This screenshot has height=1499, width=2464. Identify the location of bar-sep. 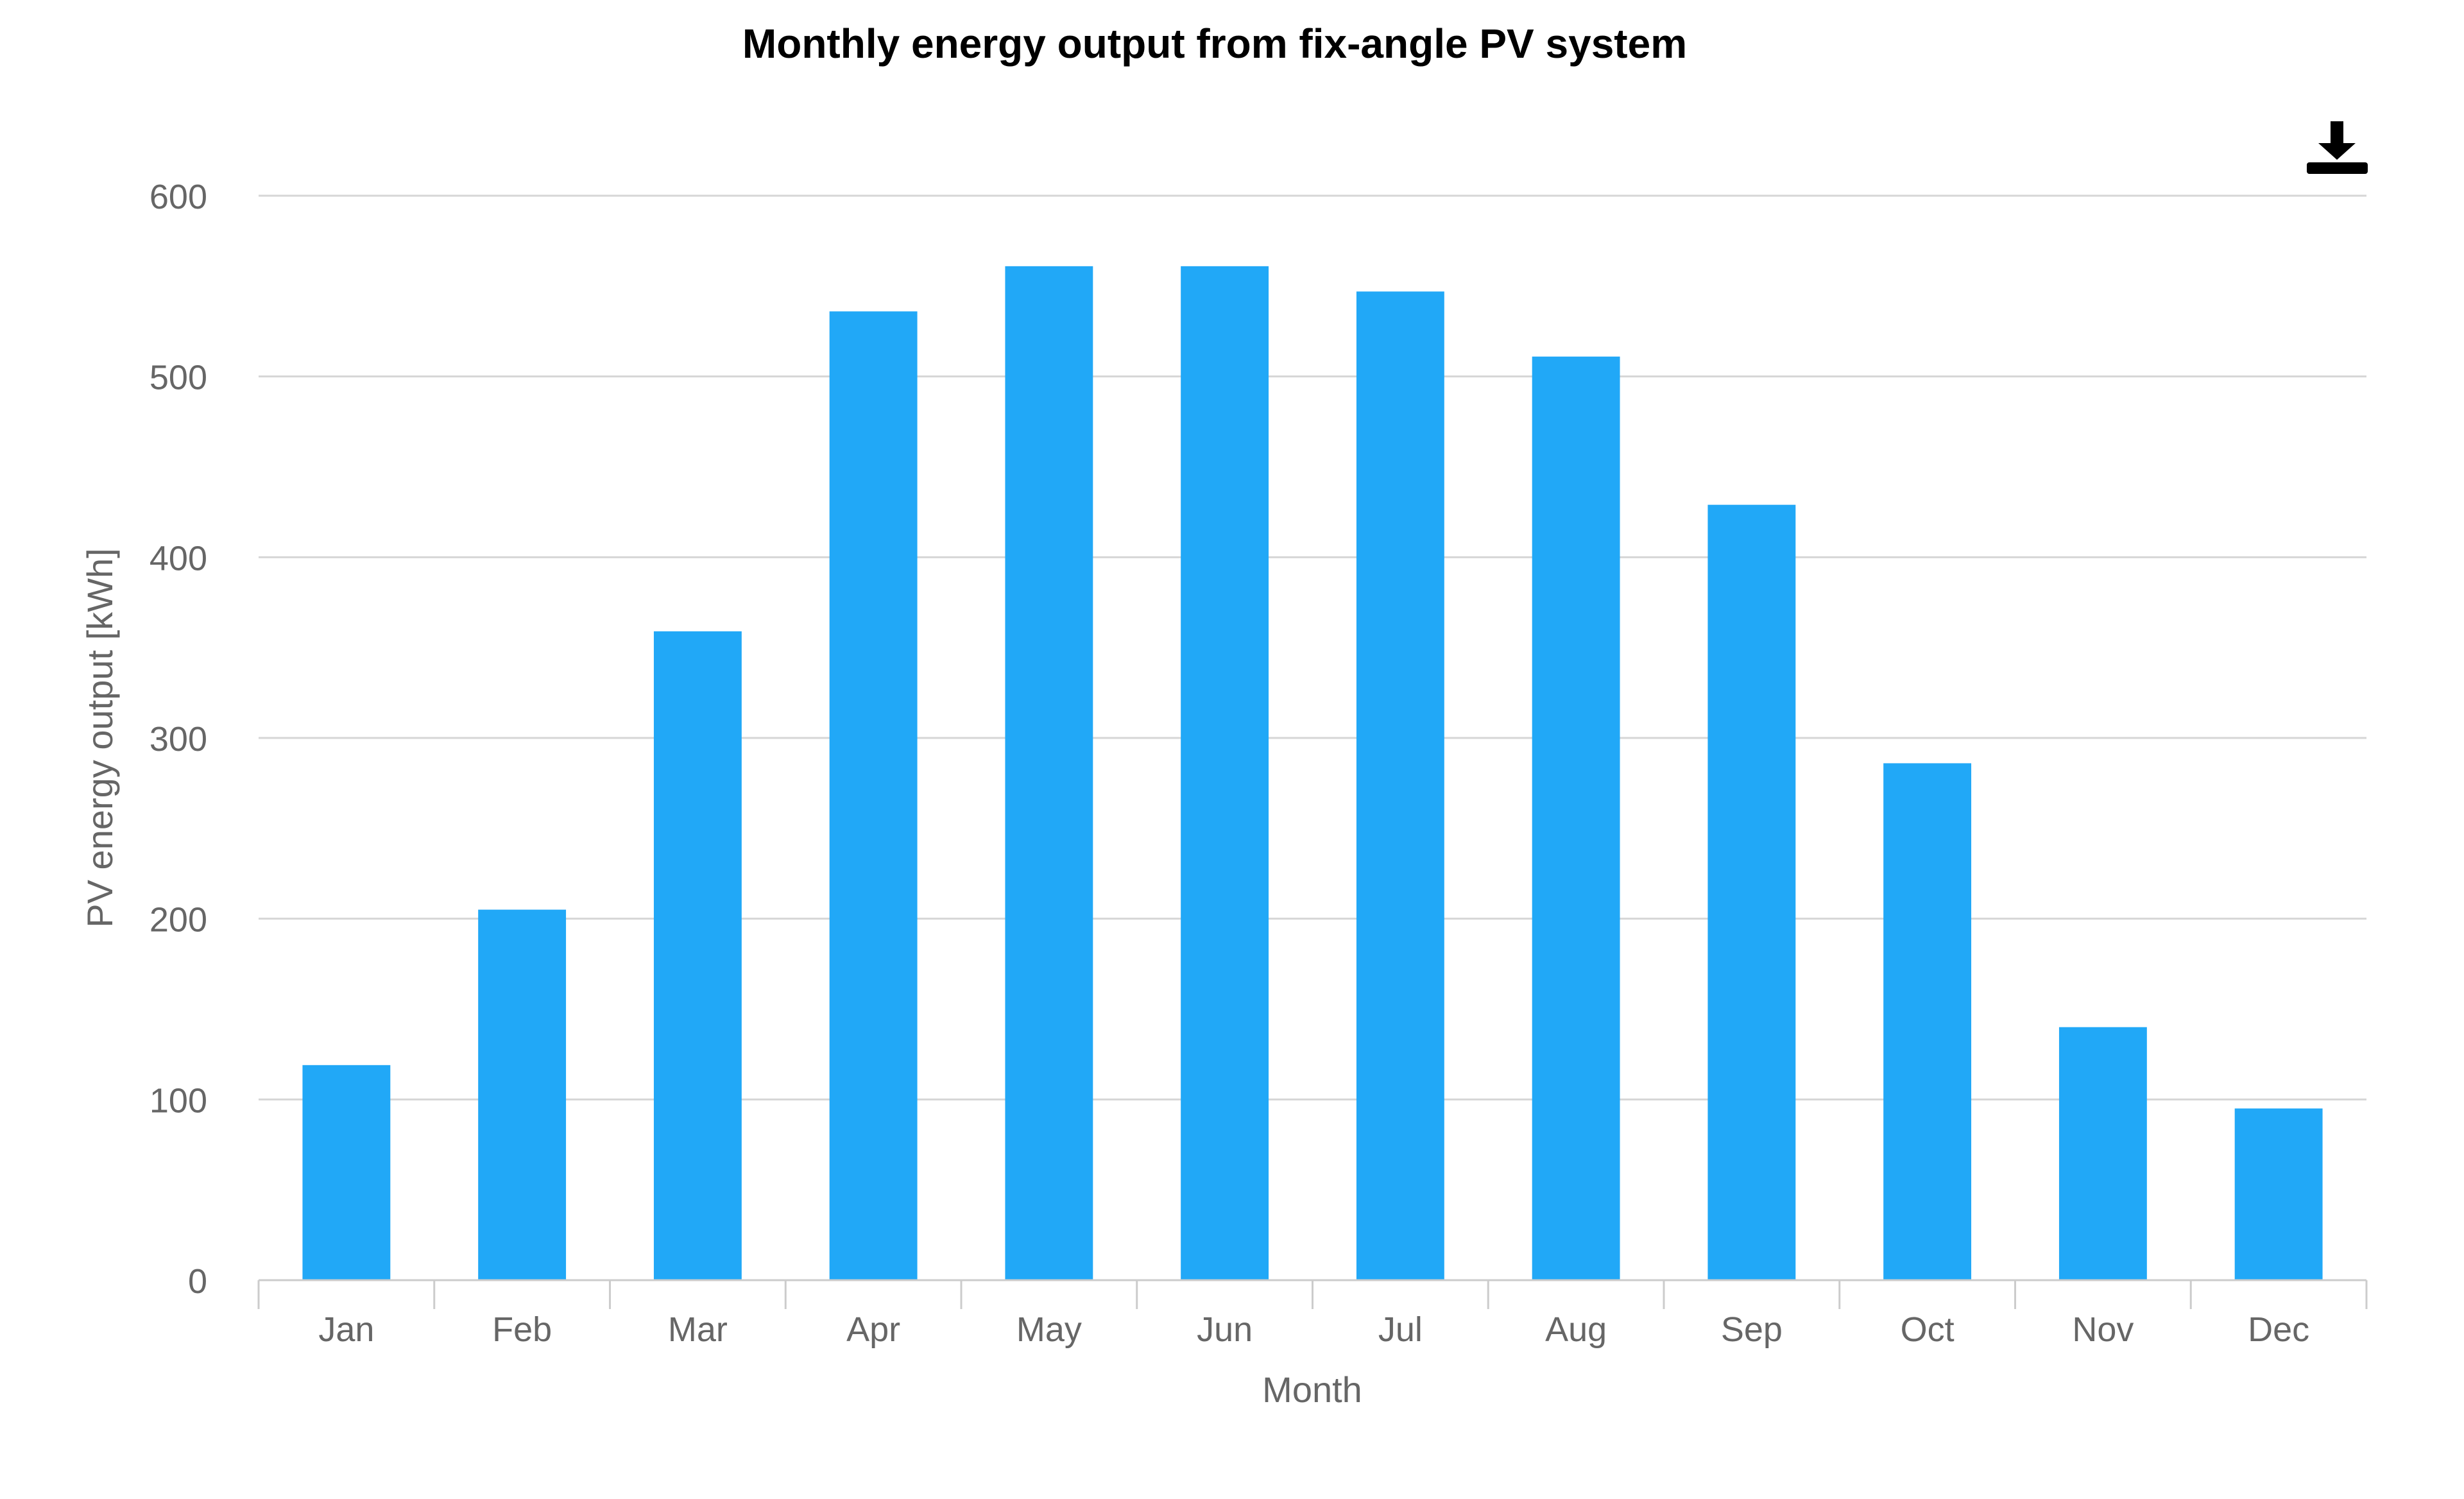
(1752, 892).